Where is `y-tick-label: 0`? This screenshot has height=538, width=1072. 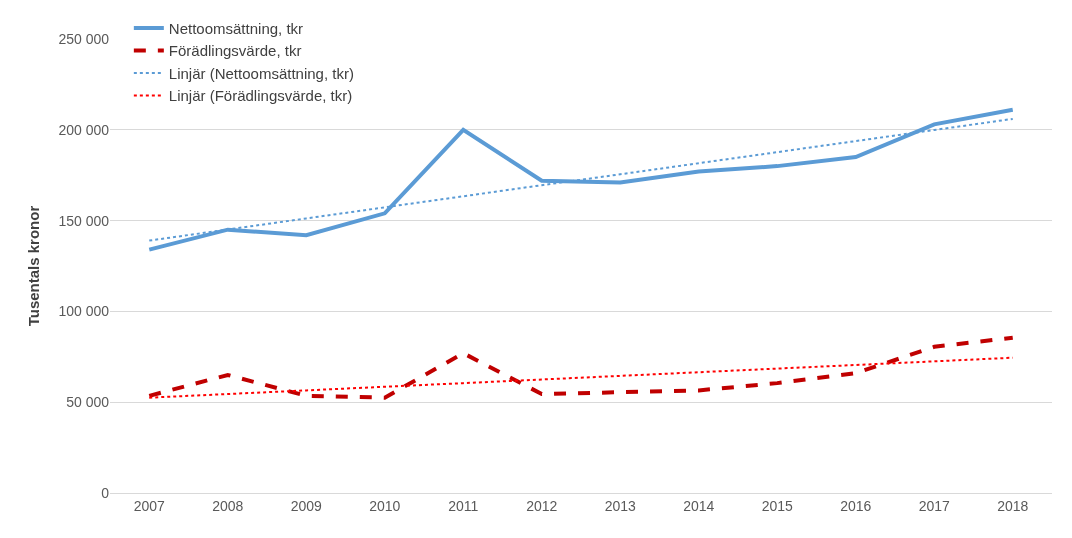 y-tick-label: 0 is located at coordinates (105, 492).